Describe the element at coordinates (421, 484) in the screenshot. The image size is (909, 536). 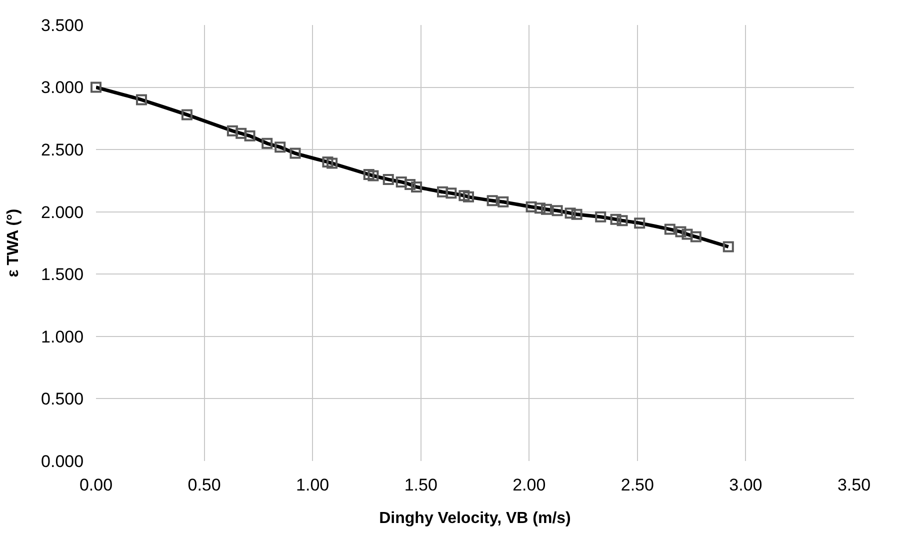
I see `x-tick-label: 1.50` at that location.